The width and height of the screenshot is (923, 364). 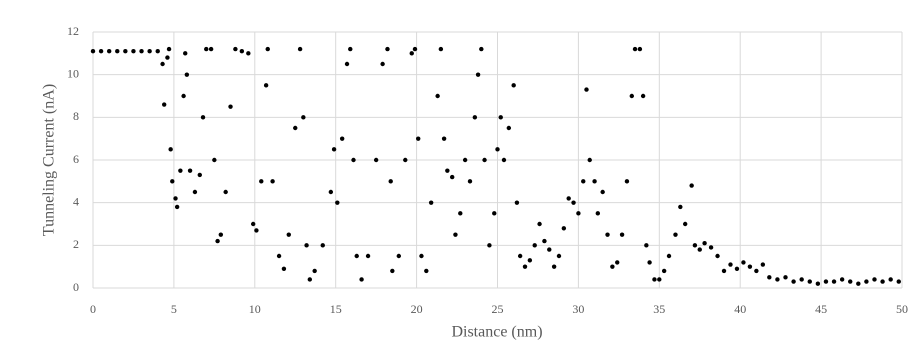 I want to click on y-tick-label: 8, so click(x=76, y=116).